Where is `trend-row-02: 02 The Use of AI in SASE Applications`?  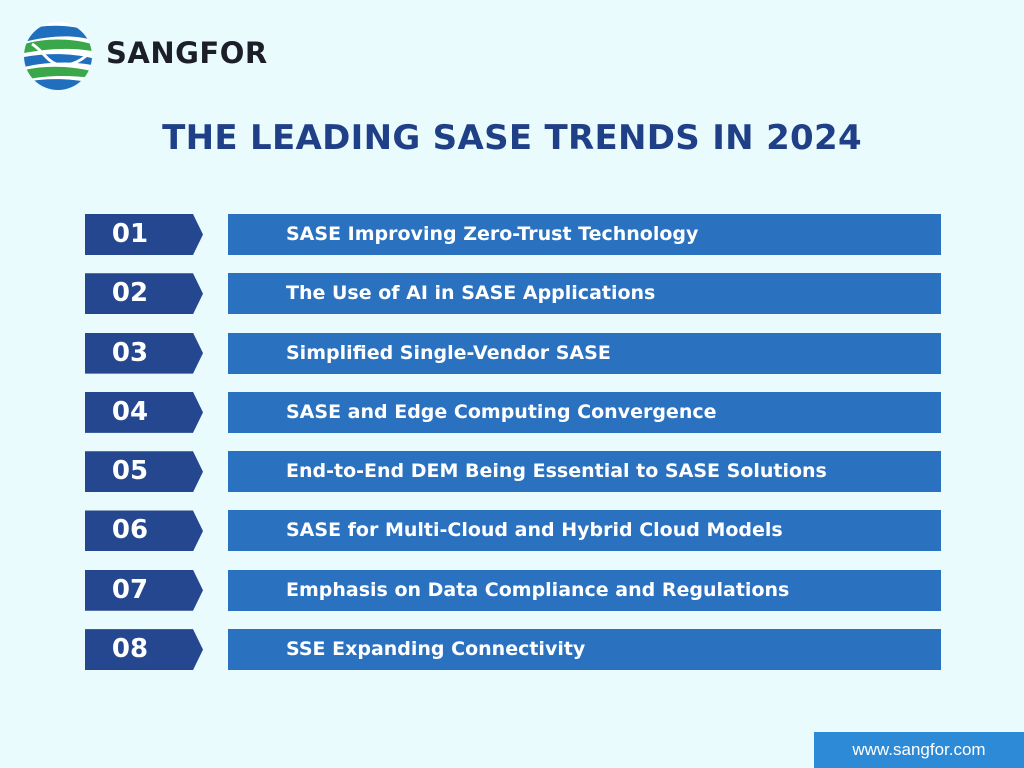 trend-row-02: 02 The Use of AI in SASE Applications is located at coordinates (513, 294).